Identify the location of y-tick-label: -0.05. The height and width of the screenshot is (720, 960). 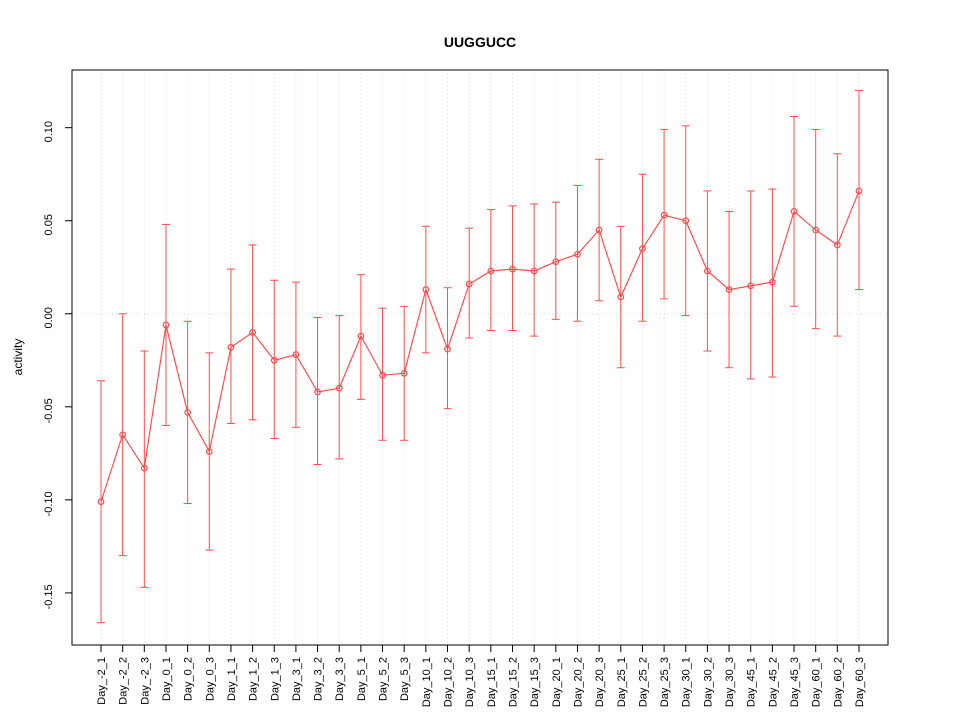
(49, 410).